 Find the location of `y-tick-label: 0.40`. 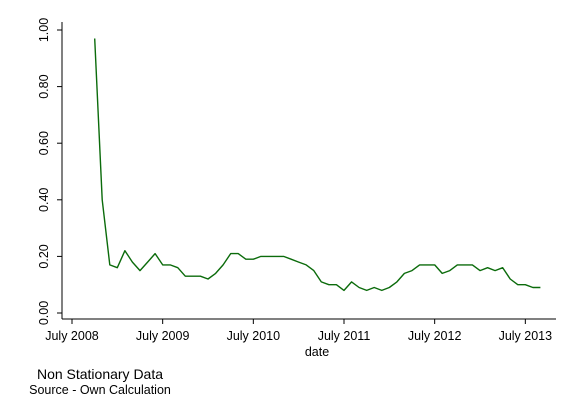

y-tick-label: 0.40 is located at coordinates (44, 200).